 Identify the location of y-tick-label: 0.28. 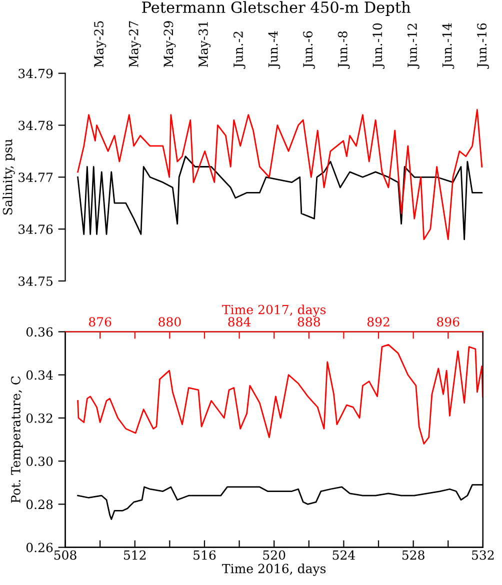
(39, 505).